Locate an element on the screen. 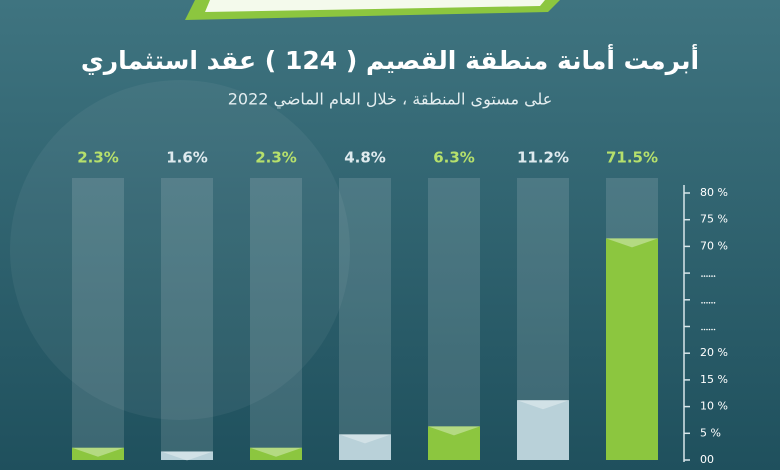 Image resolution: width=780 pixels, height=470 pixels. y-tick-label: 15 % is located at coordinates (714, 379).